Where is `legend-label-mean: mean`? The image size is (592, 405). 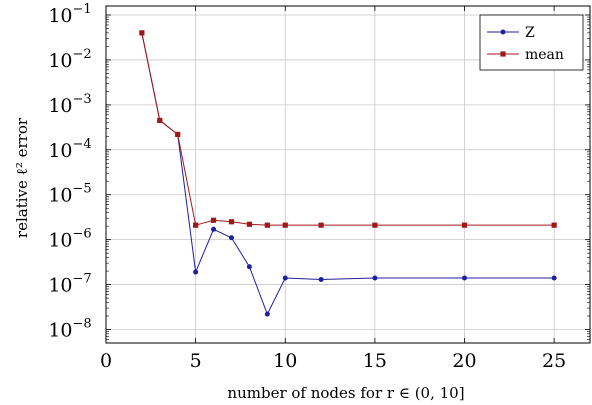 legend-label-mean: mean is located at coordinates (544, 55).